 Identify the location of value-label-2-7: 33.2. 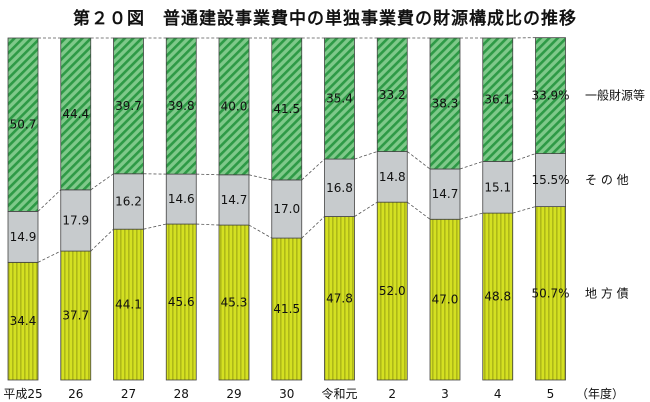
(392, 95).